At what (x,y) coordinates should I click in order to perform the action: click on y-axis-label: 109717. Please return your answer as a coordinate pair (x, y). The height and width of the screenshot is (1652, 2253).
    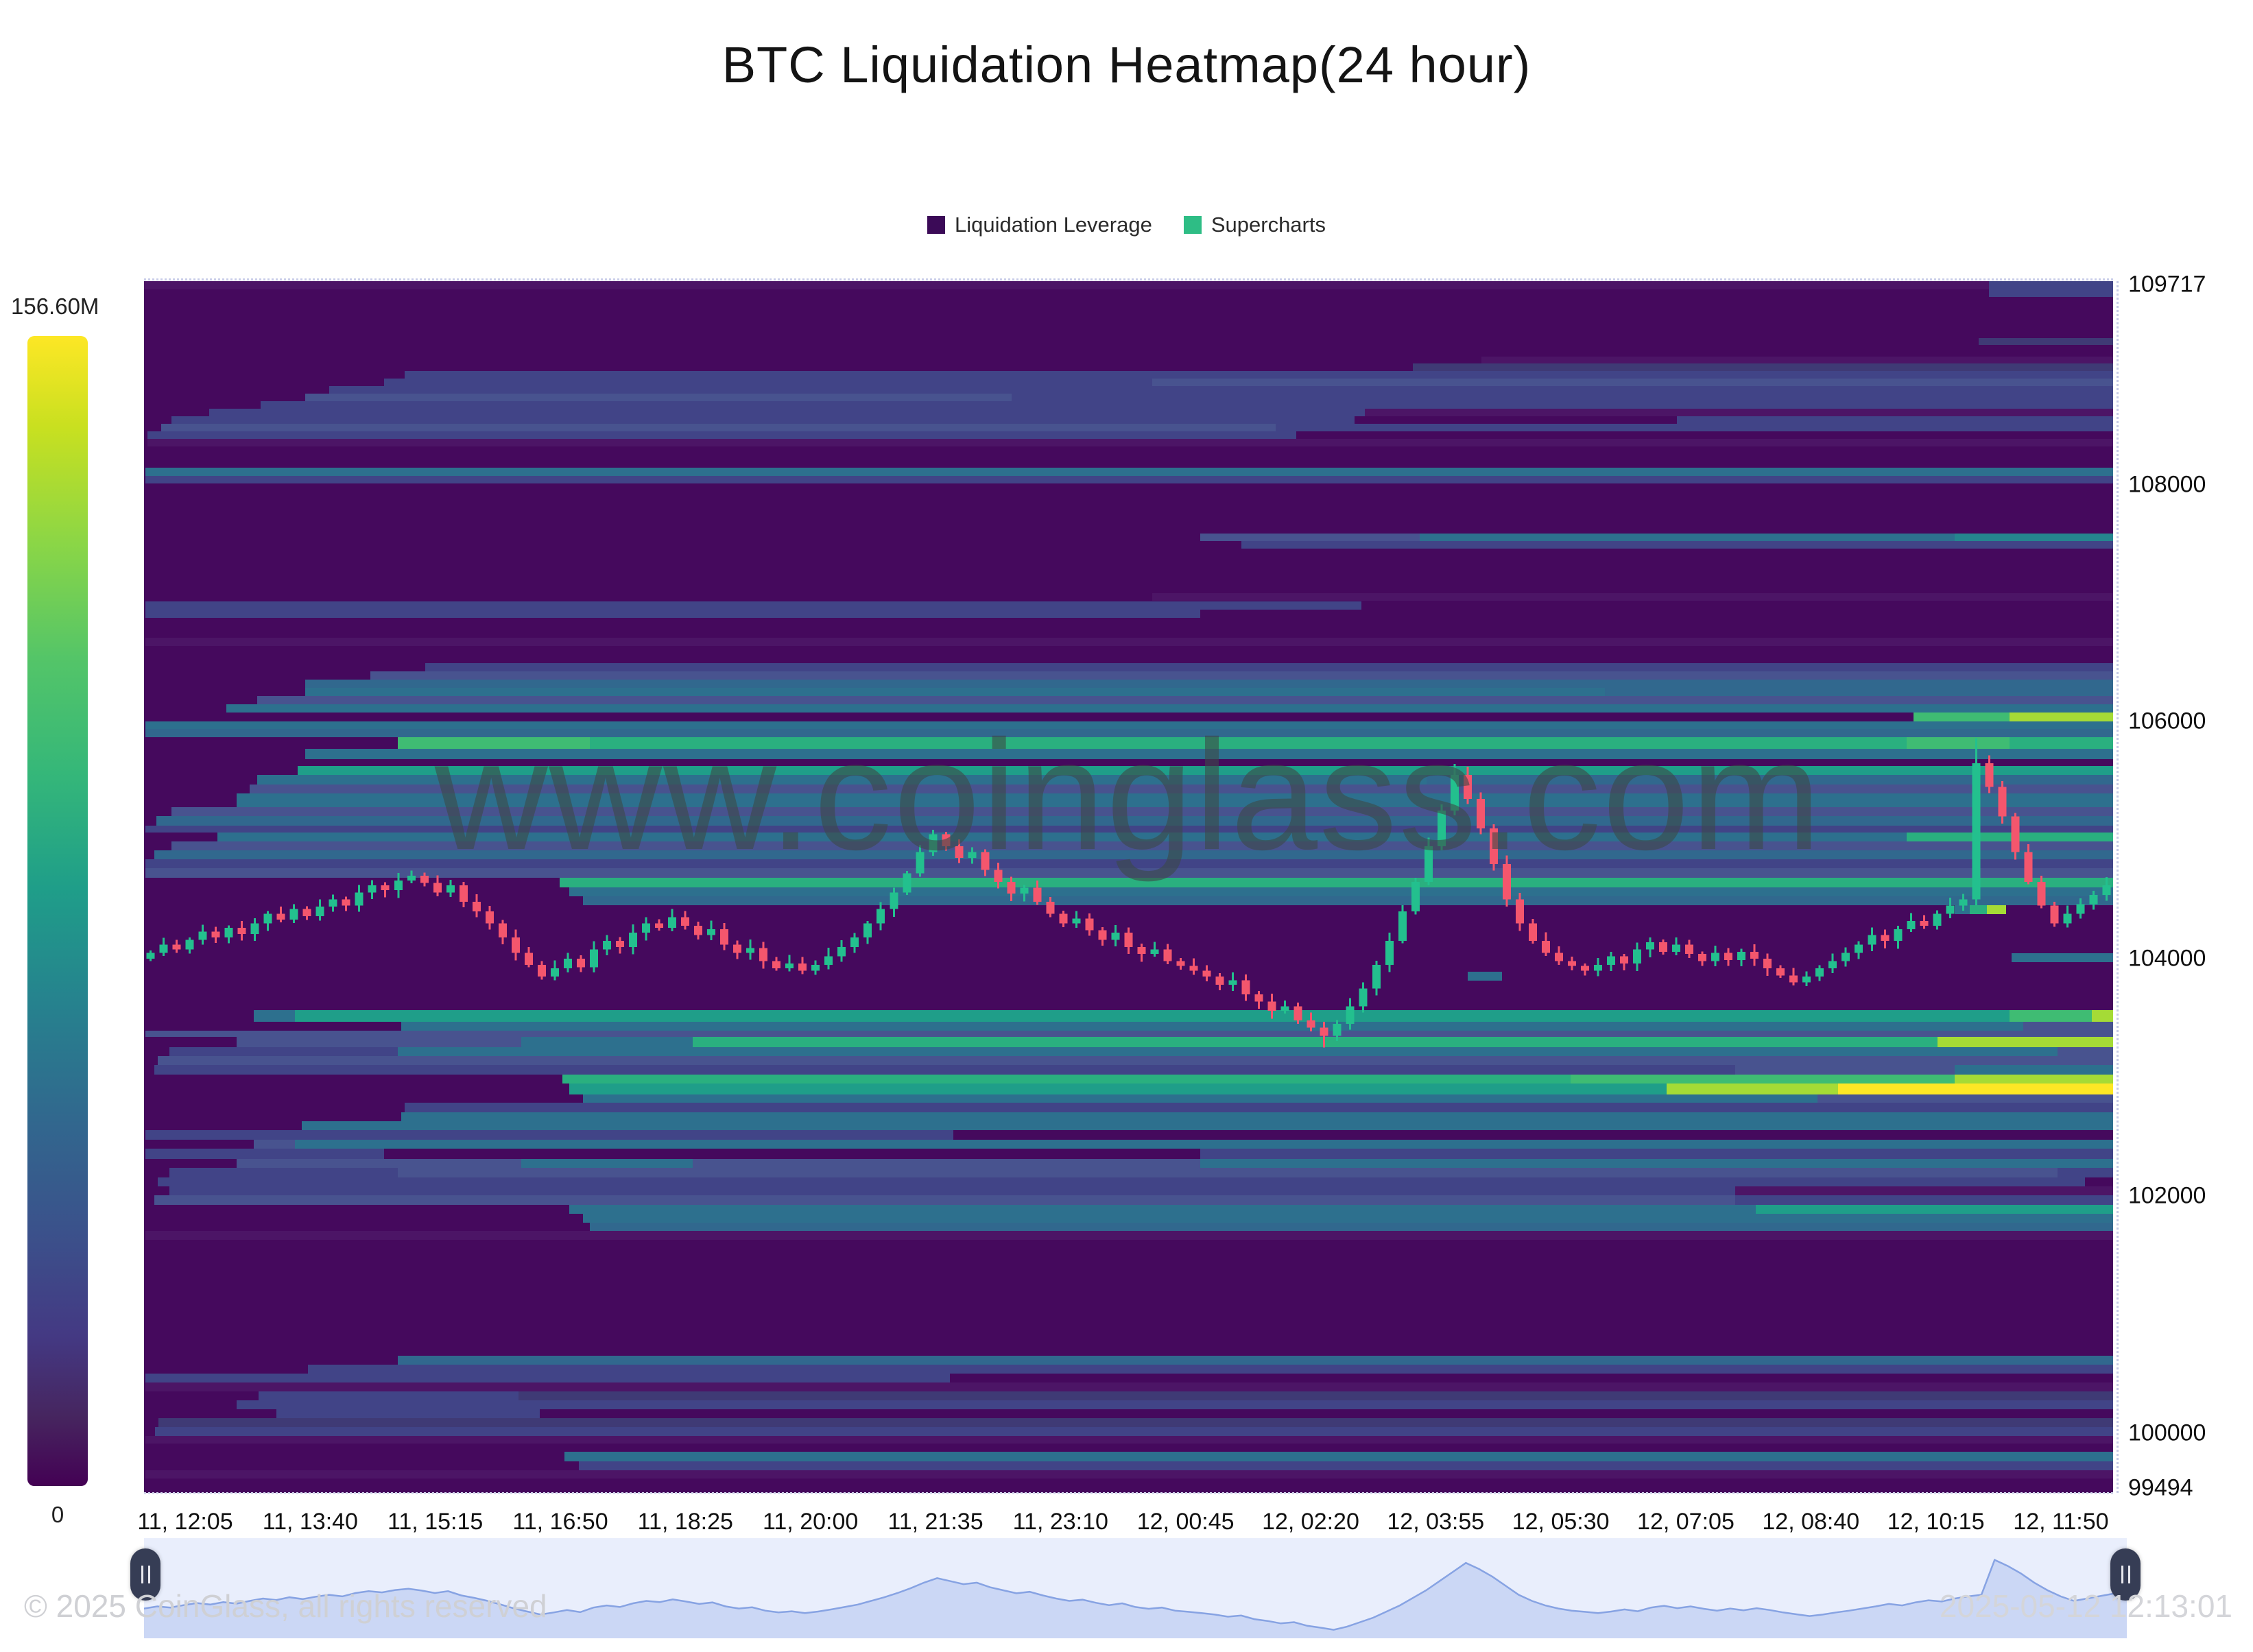
    Looking at the image, I should click on (2167, 284).